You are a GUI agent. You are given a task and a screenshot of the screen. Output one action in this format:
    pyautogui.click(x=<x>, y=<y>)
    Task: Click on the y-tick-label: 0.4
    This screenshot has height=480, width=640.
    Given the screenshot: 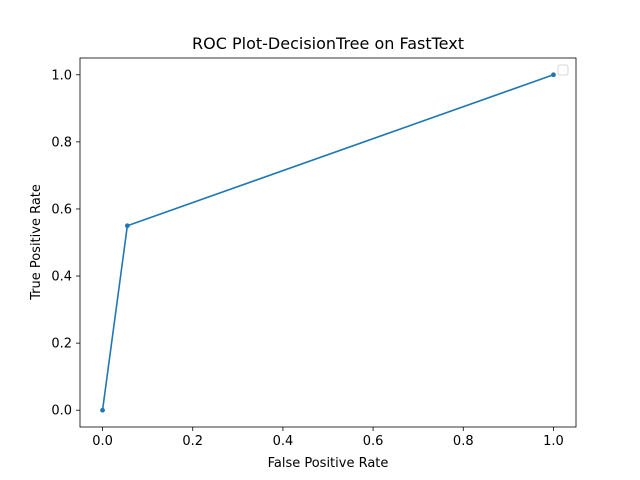 What is the action you would take?
    pyautogui.click(x=61, y=277)
    